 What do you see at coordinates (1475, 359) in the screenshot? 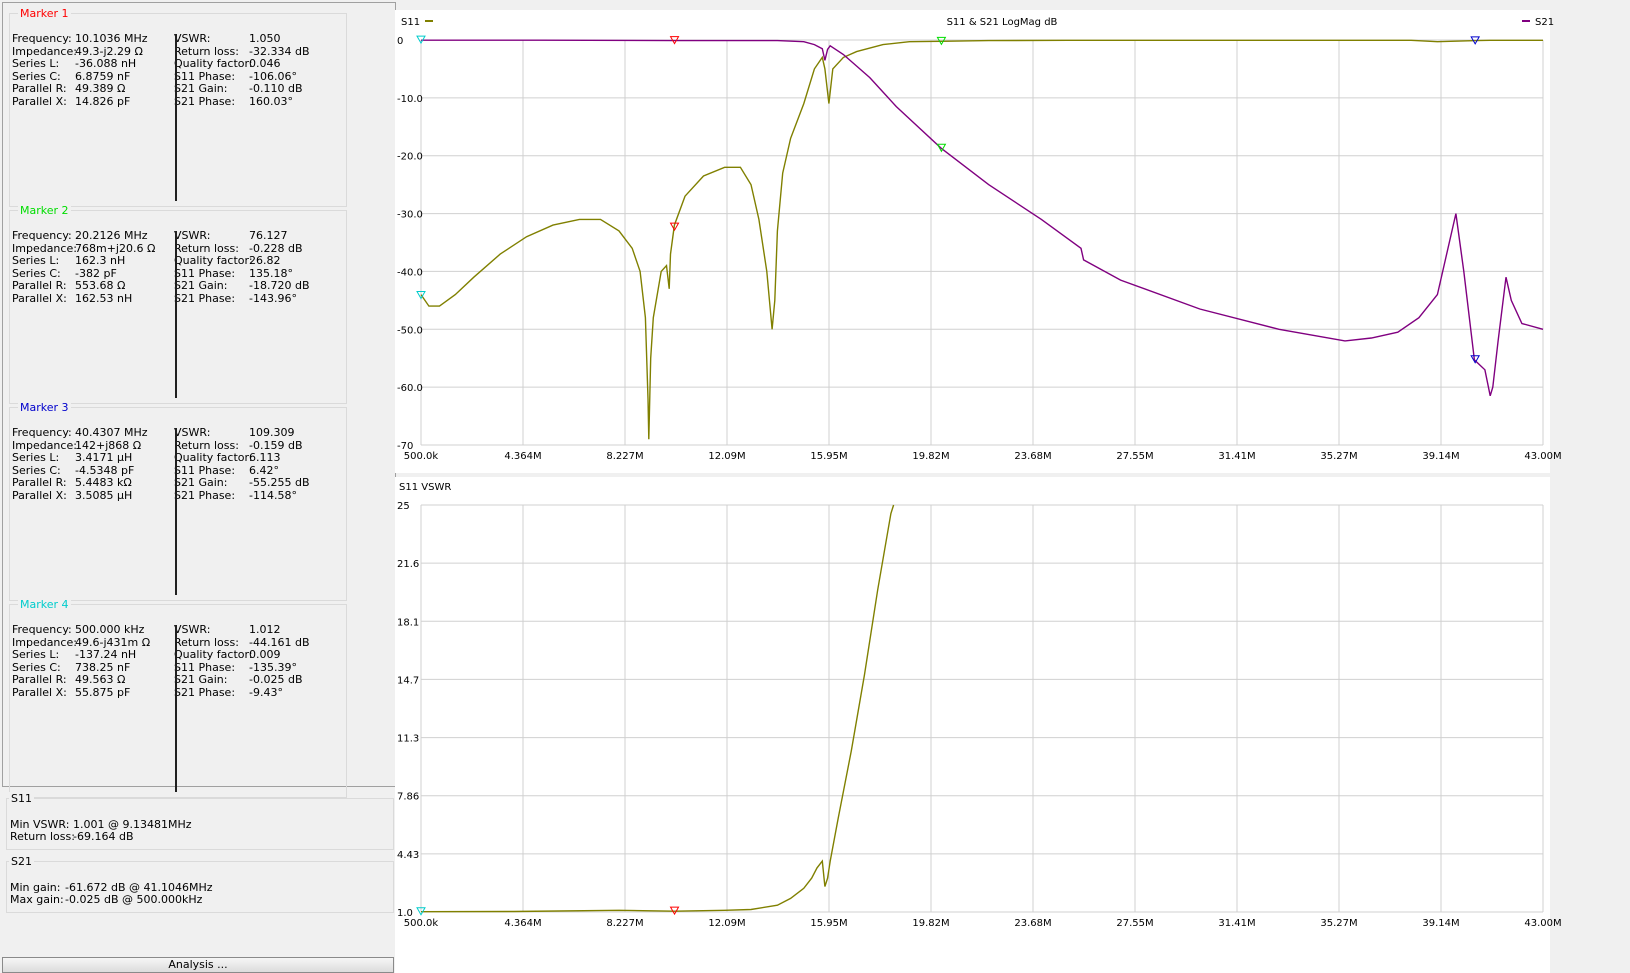
I see `marker-3-s21` at bounding box center [1475, 359].